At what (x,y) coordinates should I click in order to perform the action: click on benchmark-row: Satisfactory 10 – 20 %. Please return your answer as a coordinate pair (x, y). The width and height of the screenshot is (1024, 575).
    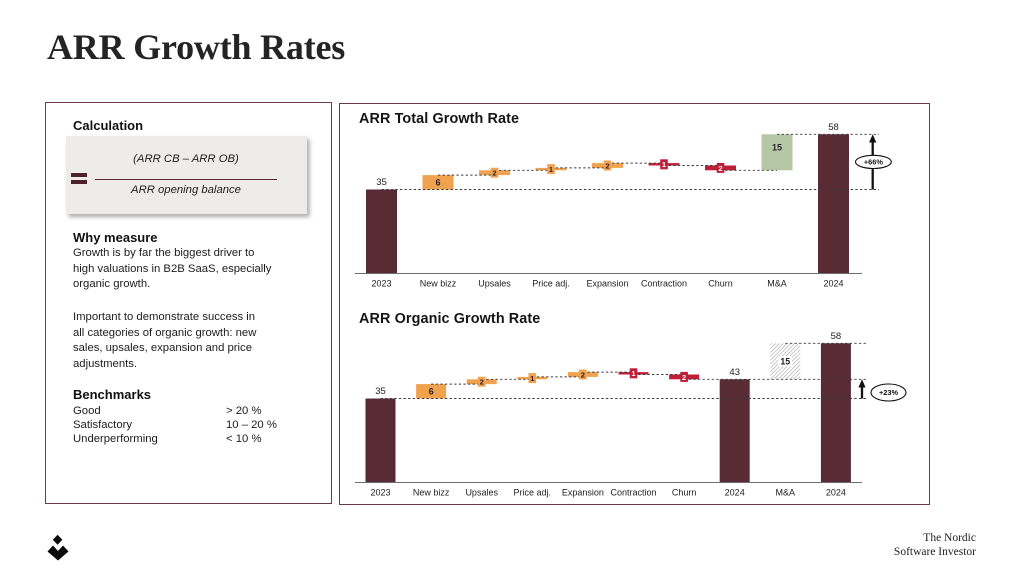
    Looking at the image, I should click on (192, 426).